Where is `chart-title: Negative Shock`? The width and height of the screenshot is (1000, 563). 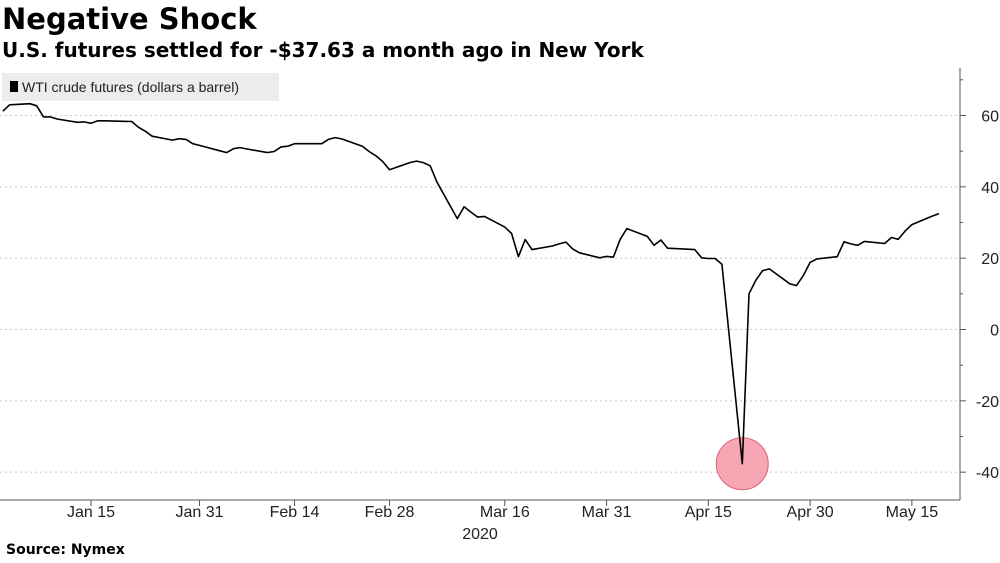
chart-title: Negative Shock is located at coordinates (129, 19).